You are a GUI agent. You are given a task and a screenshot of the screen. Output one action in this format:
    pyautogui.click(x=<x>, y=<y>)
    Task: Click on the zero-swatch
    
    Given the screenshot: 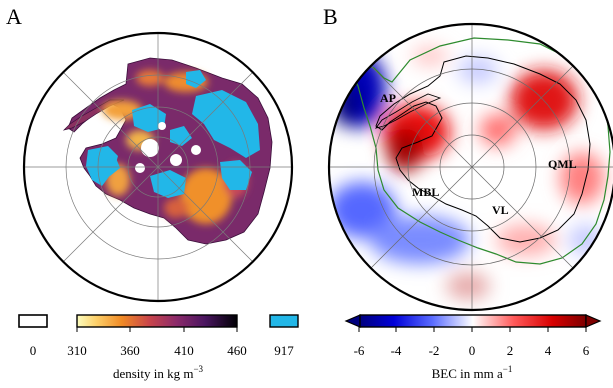 What is the action you would take?
    pyautogui.click(x=33, y=321)
    